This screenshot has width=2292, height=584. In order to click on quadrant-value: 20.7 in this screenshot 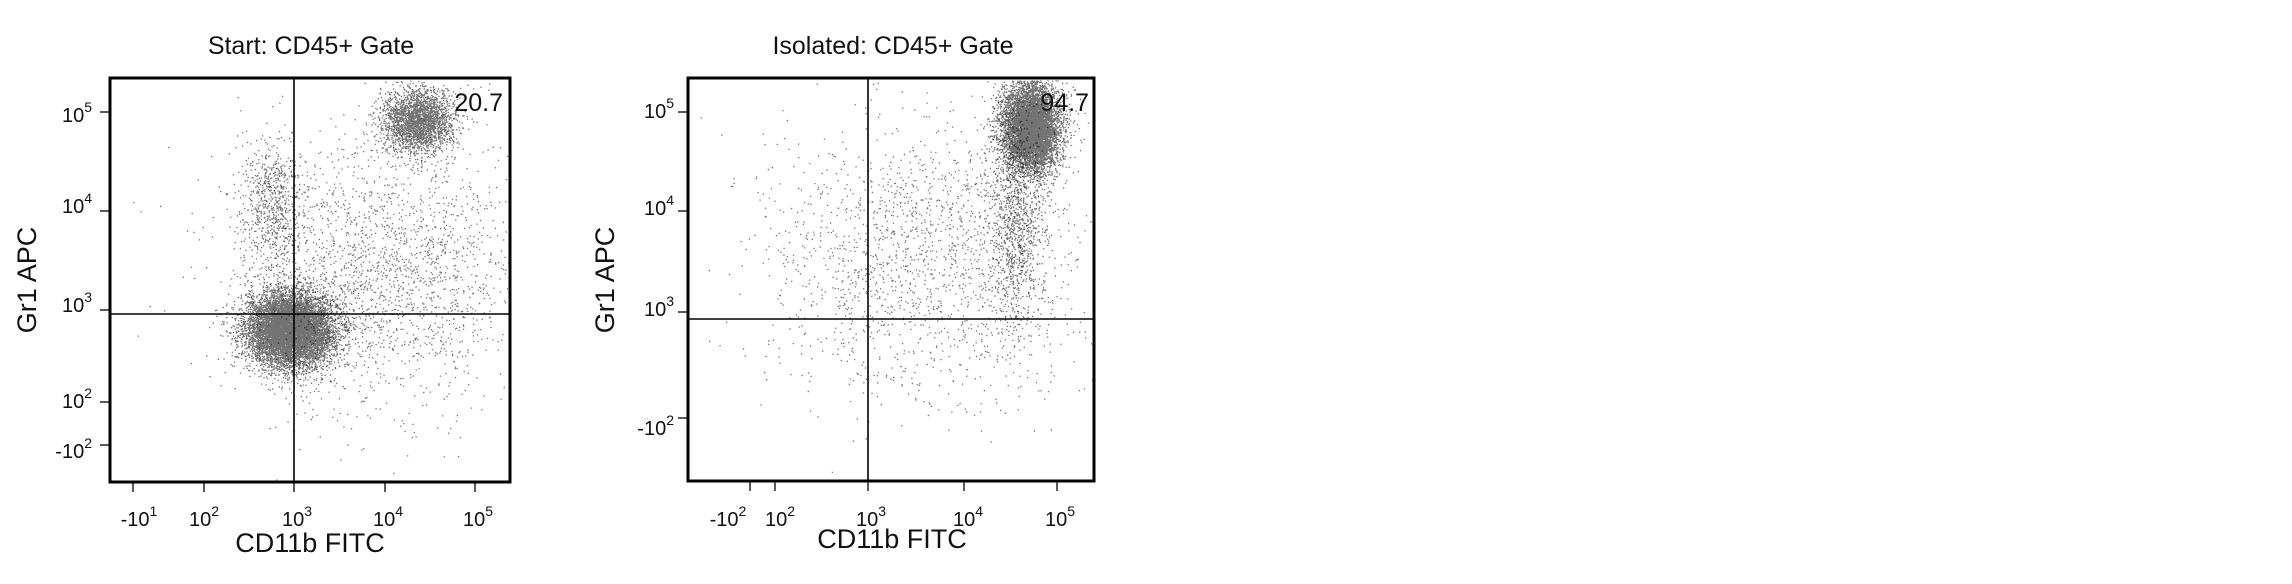, I will do `click(478, 103)`.